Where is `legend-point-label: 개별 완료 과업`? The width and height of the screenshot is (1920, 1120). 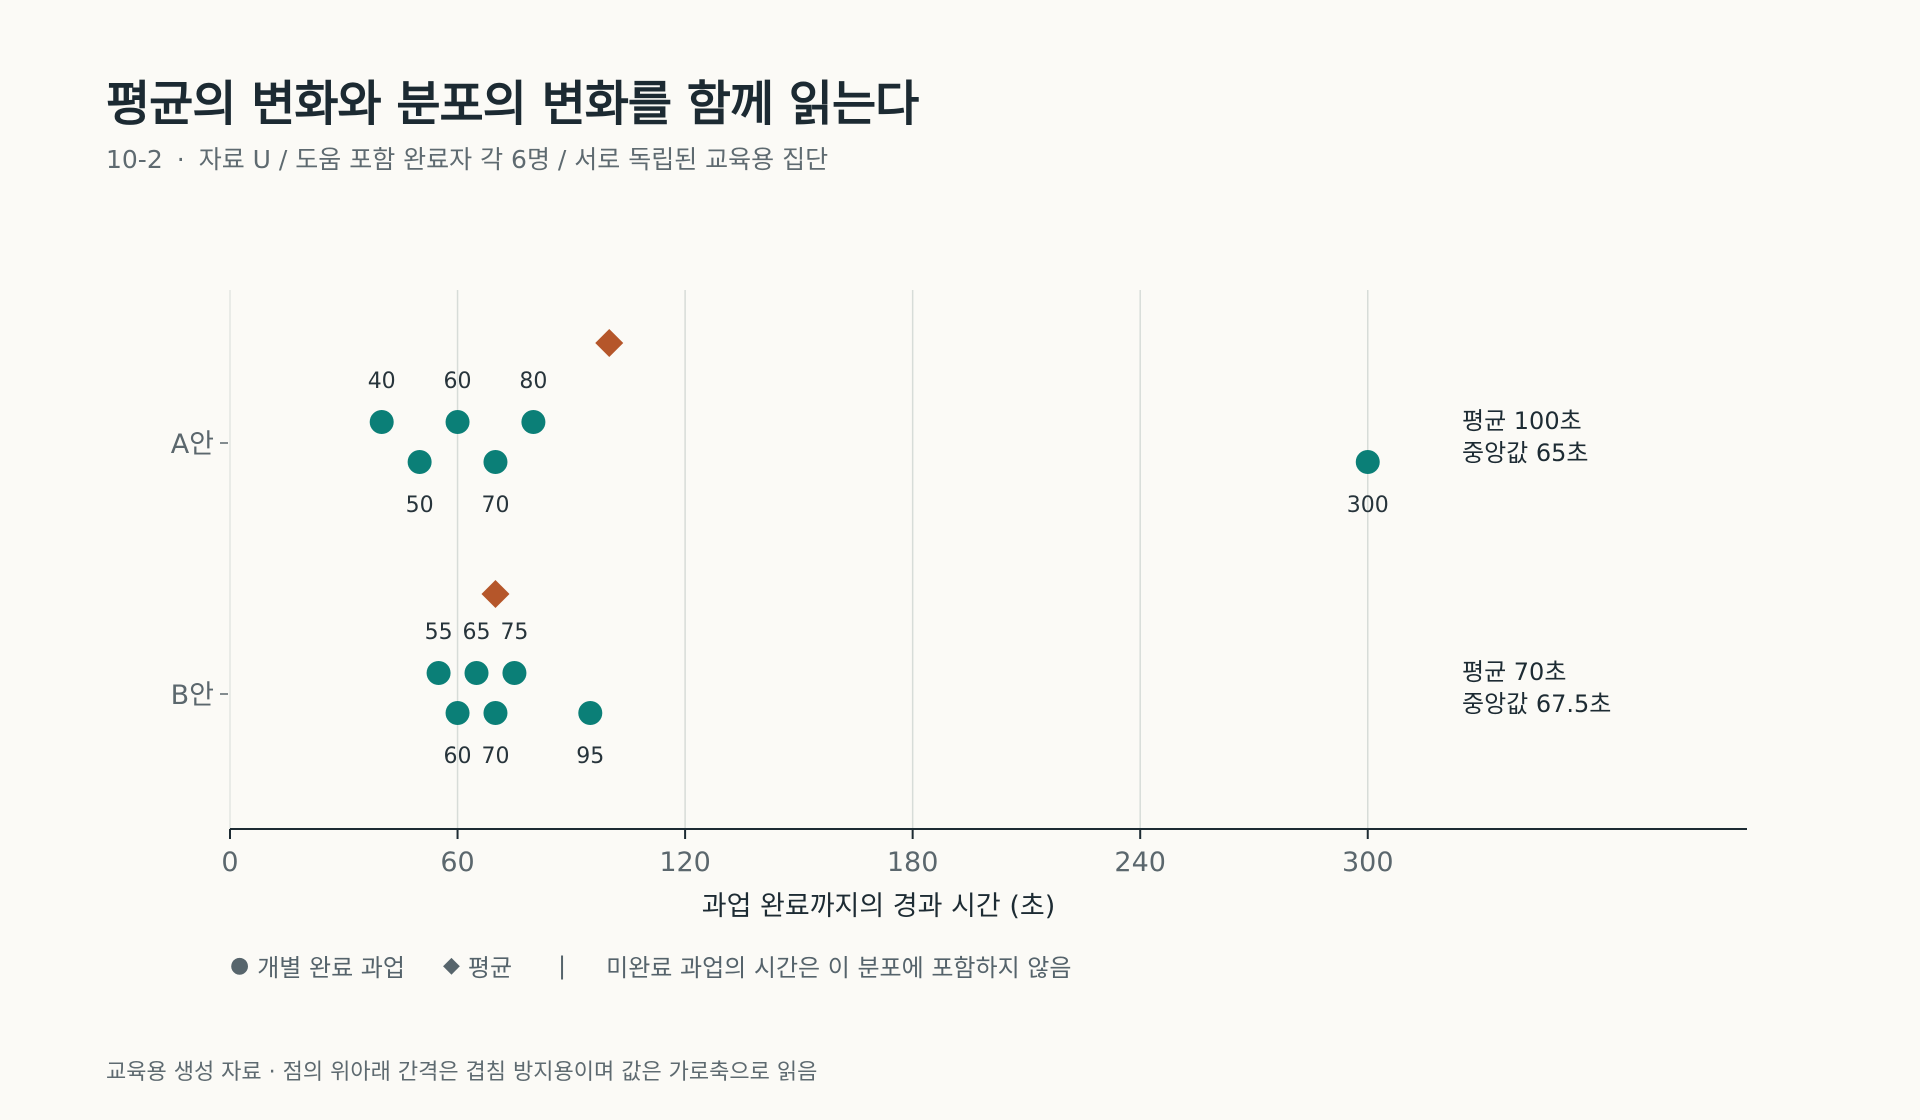
legend-point-label: 개별 완료 과업 is located at coordinates (331, 968).